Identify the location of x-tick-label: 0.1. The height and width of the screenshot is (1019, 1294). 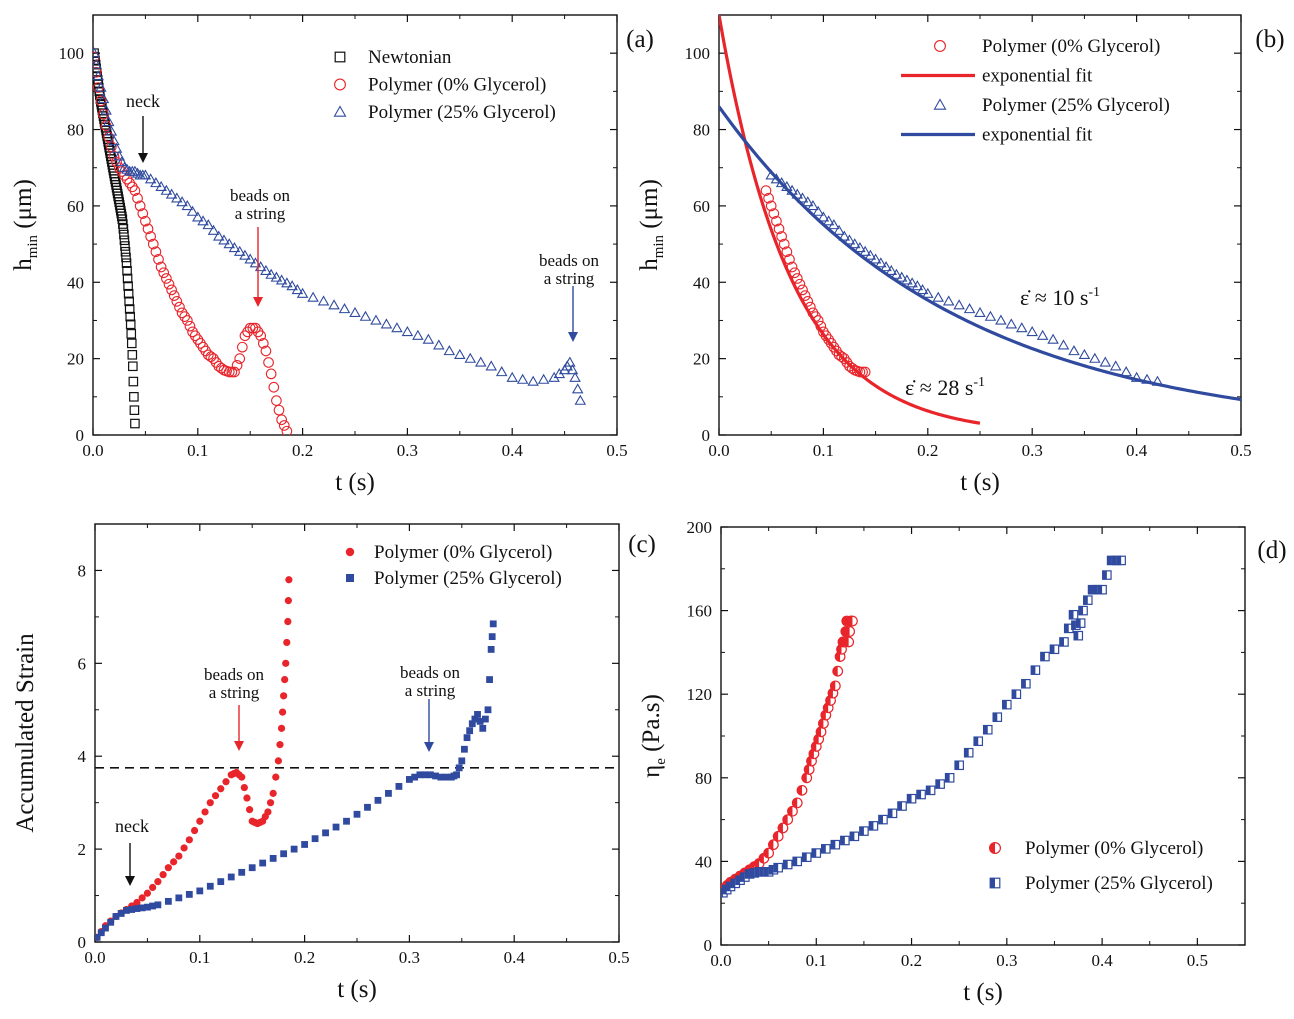
(823, 450).